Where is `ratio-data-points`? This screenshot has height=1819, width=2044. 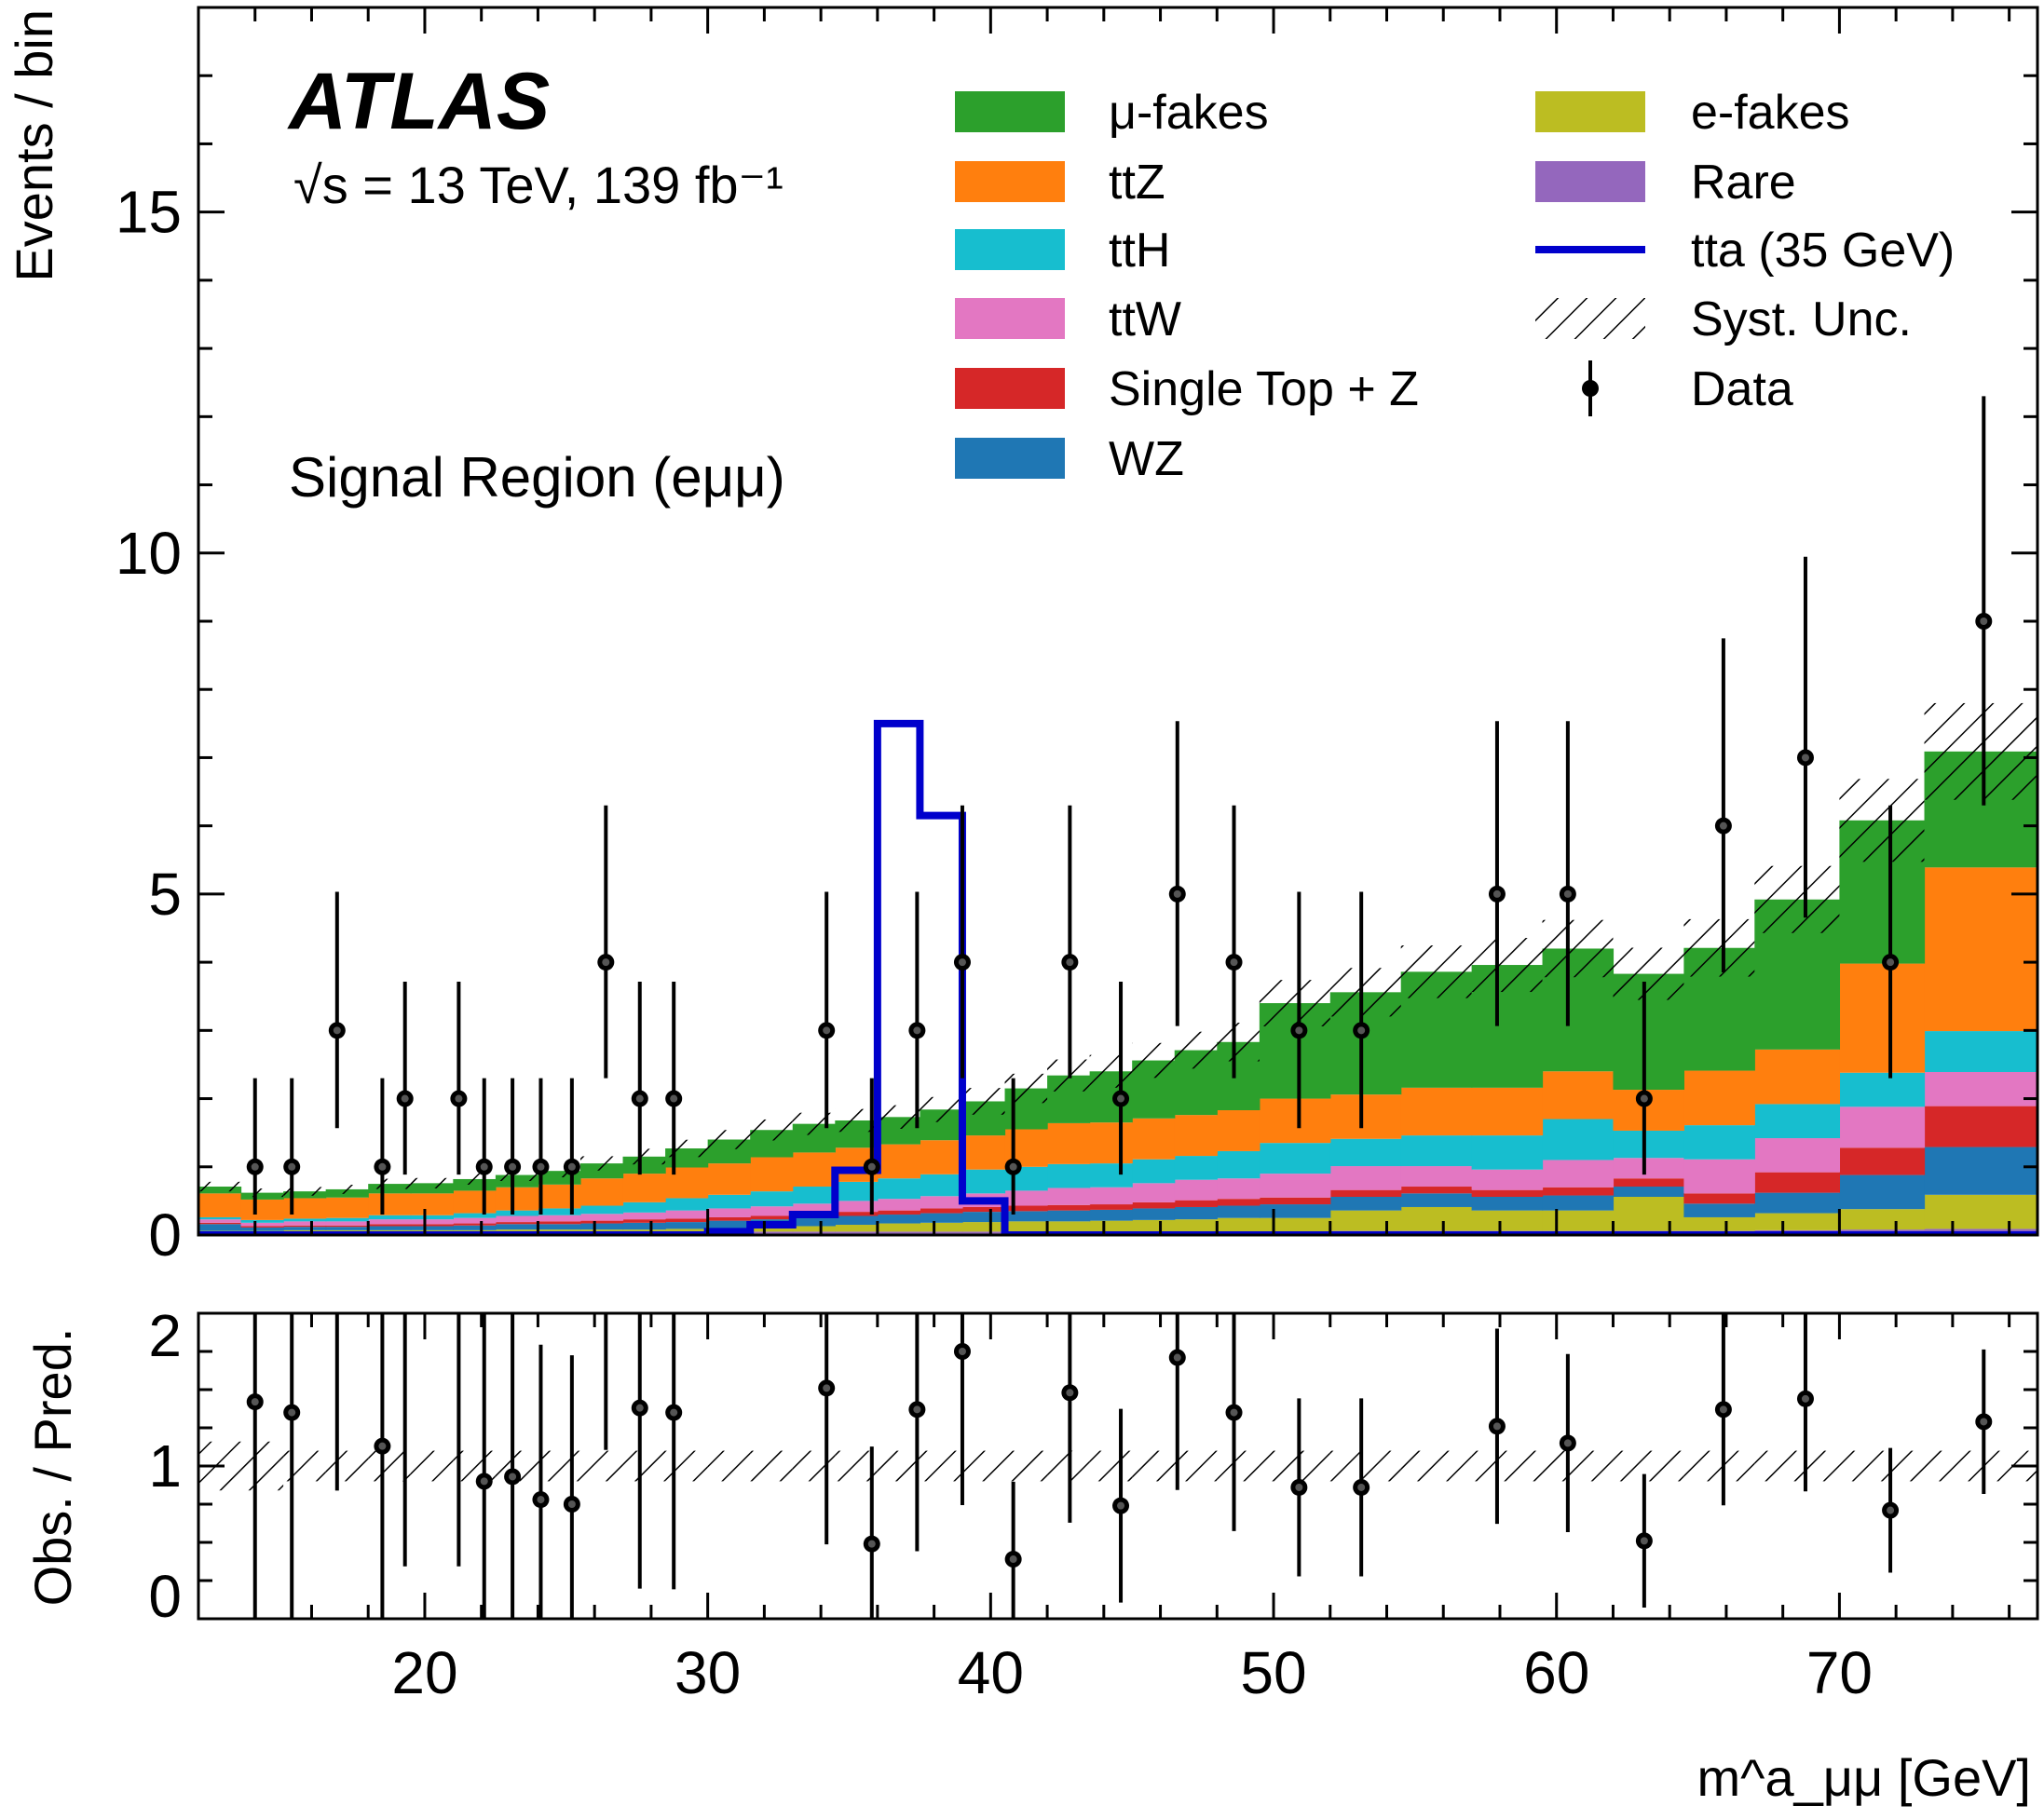
ratio-data-points is located at coordinates (1119, 1466).